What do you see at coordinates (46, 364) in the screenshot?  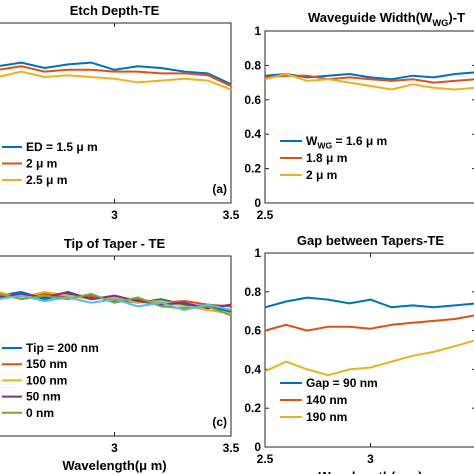 I see `legend-entry: 150 nm` at bounding box center [46, 364].